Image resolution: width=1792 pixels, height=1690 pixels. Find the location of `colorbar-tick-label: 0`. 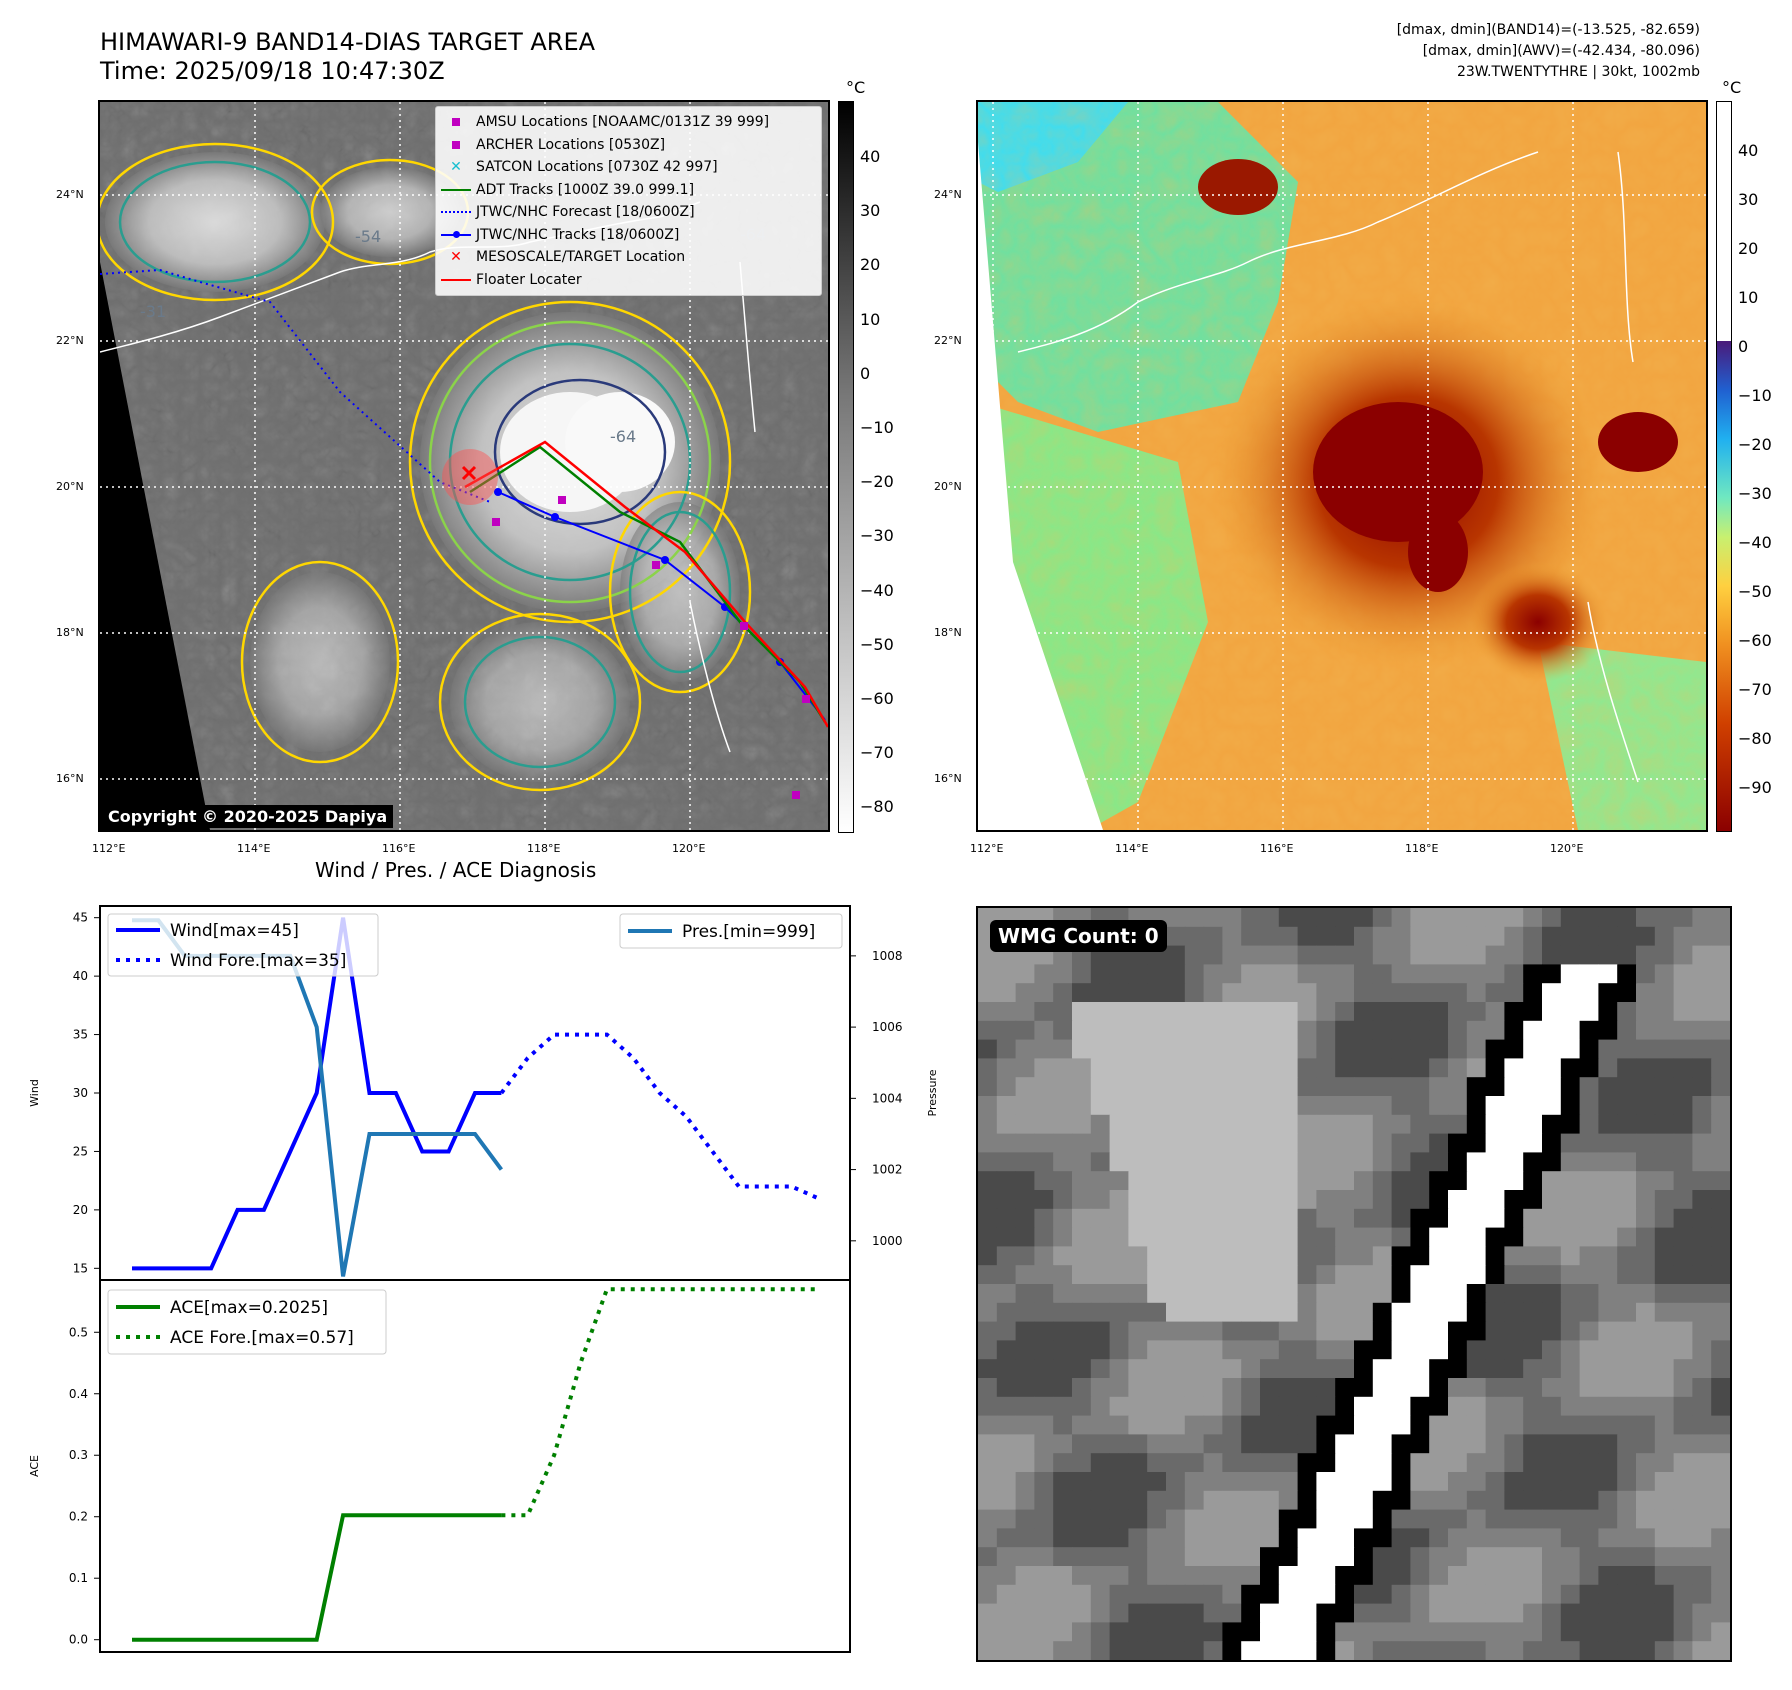

colorbar-tick-label: 0 is located at coordinates (1743, 346).